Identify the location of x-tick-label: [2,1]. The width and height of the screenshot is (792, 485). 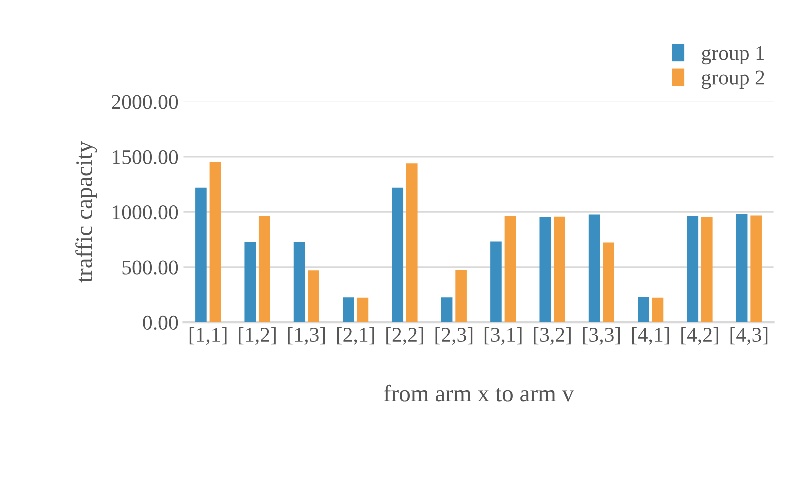
(355, 336).